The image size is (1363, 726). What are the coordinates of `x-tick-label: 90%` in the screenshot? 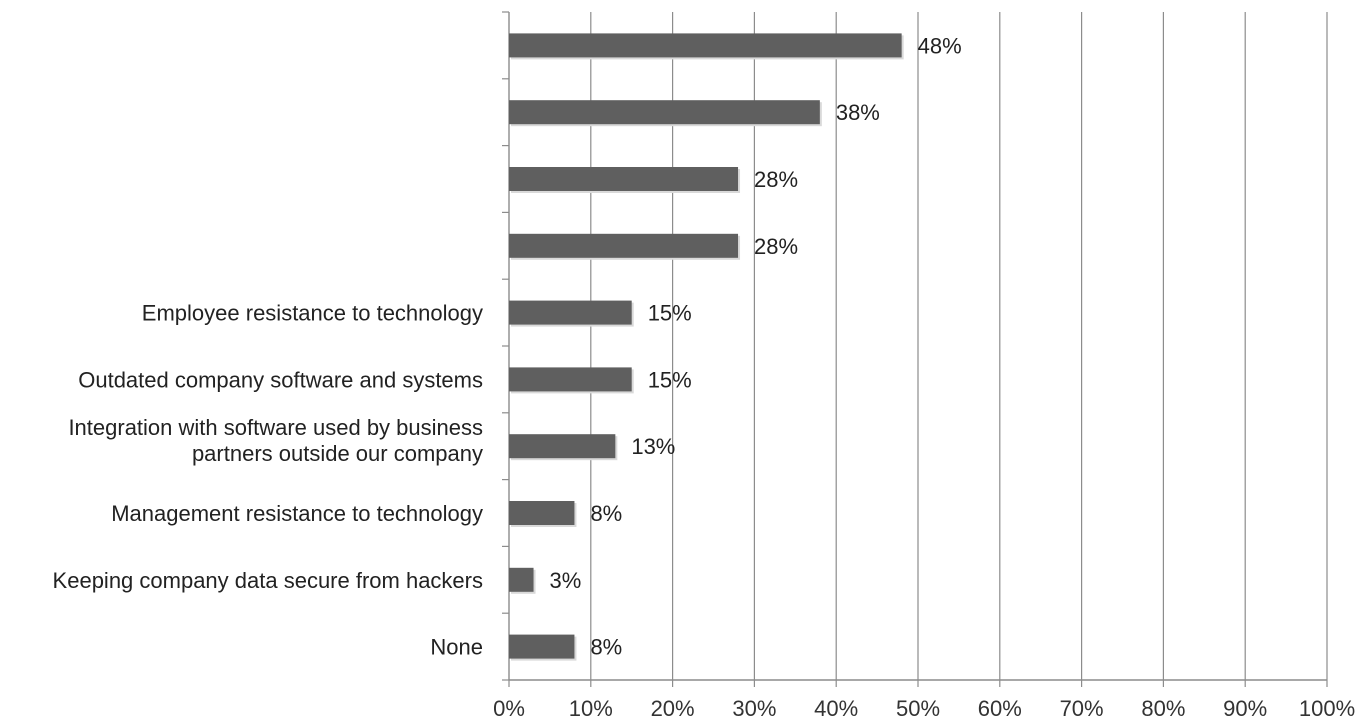 It's located at (1245, 708).